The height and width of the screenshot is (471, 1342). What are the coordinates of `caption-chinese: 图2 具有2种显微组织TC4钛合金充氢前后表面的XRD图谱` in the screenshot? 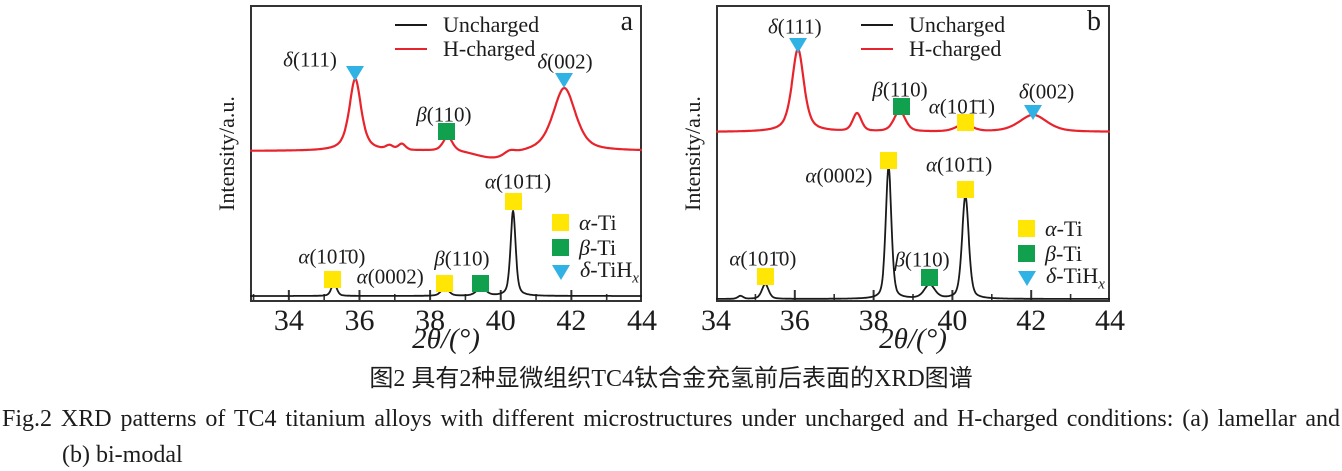 It's located at (671, 379).